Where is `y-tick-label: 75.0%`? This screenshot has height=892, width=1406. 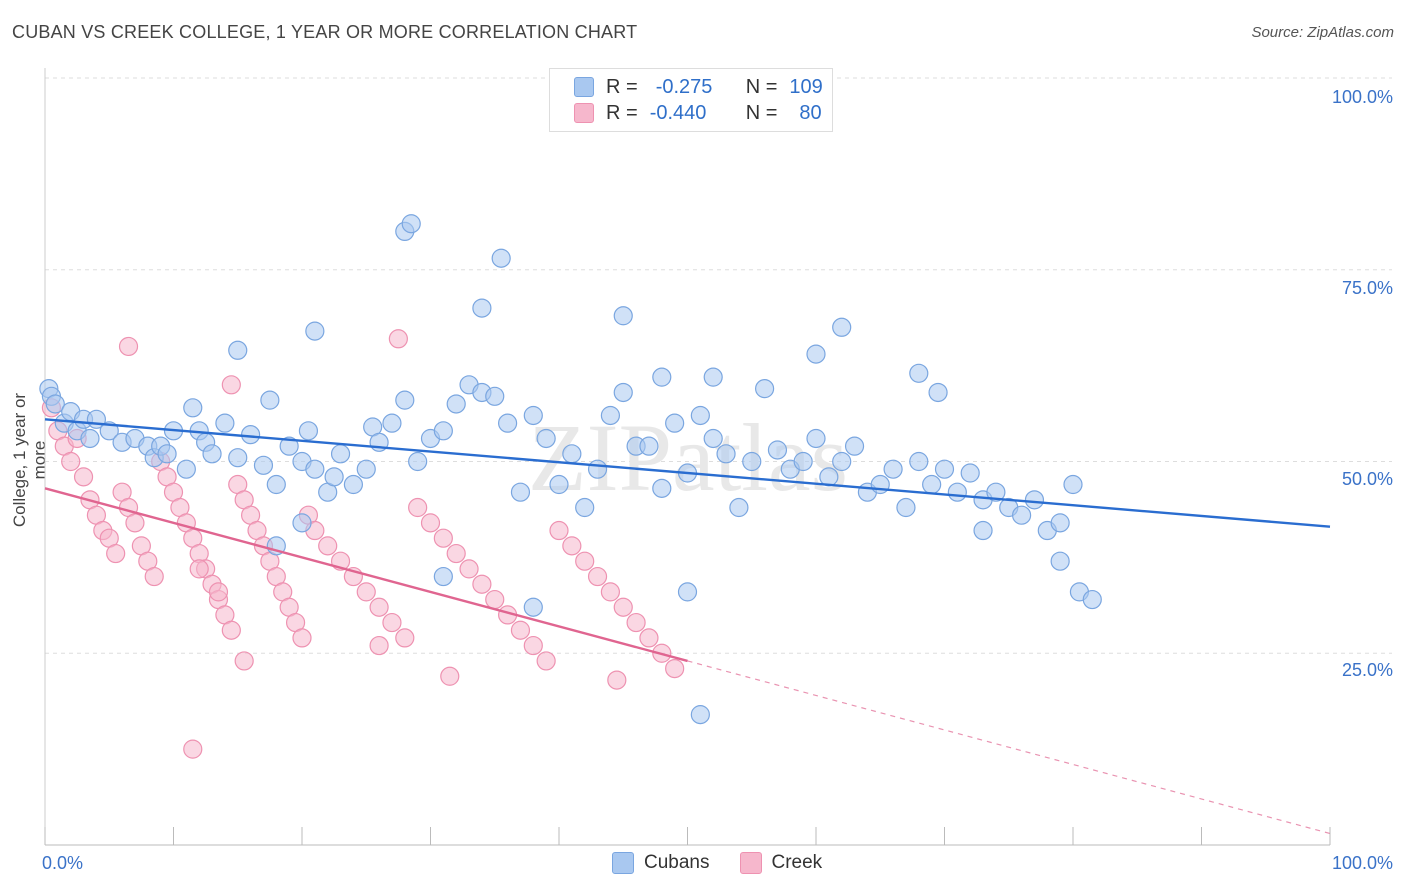 y-tick-label: 75.0% is located at coordinates (1367, 288).